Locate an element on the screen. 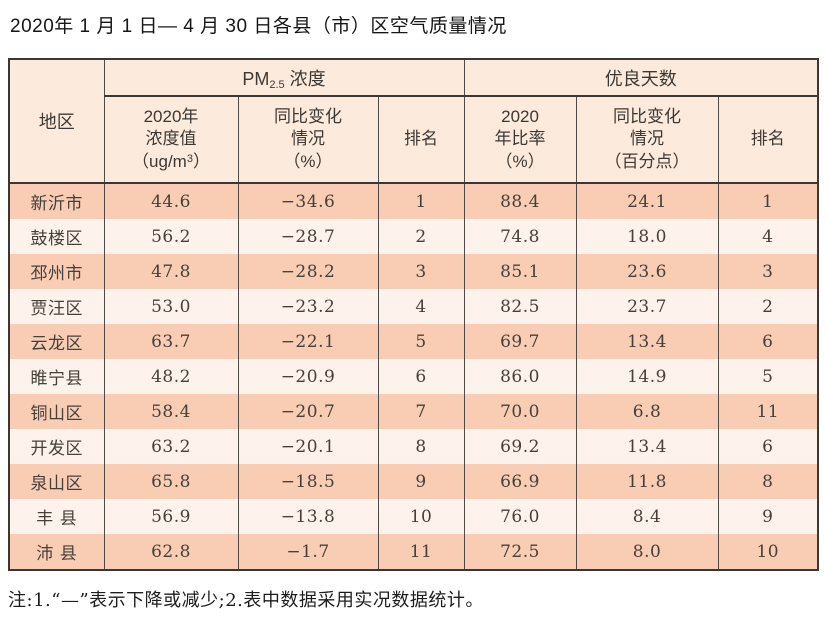 This screenshot has height=620, width=825. header-good-rank: 排名 is located at coordinates (768, 140).